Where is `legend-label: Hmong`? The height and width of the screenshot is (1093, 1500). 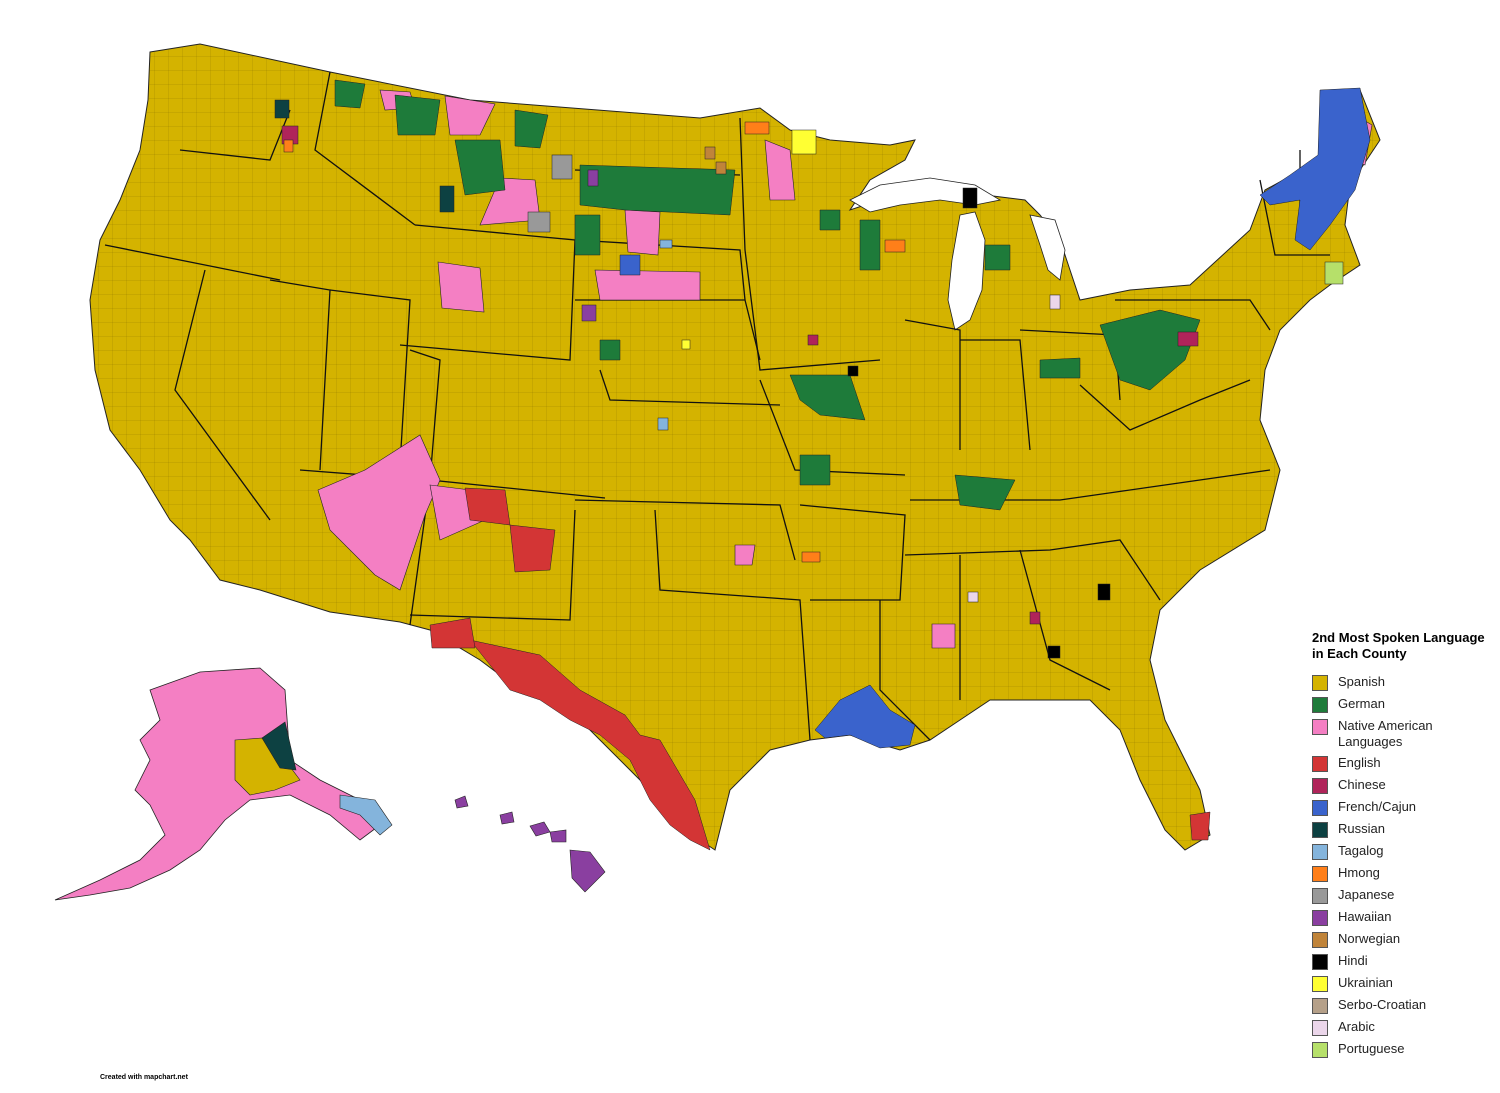
legend-label: Hmong is located at coordinates (1359, 872).